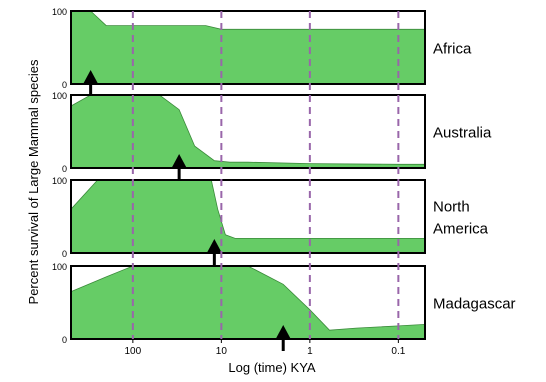  I want to click on x-tick-label: 0.1, so click(398, 351).